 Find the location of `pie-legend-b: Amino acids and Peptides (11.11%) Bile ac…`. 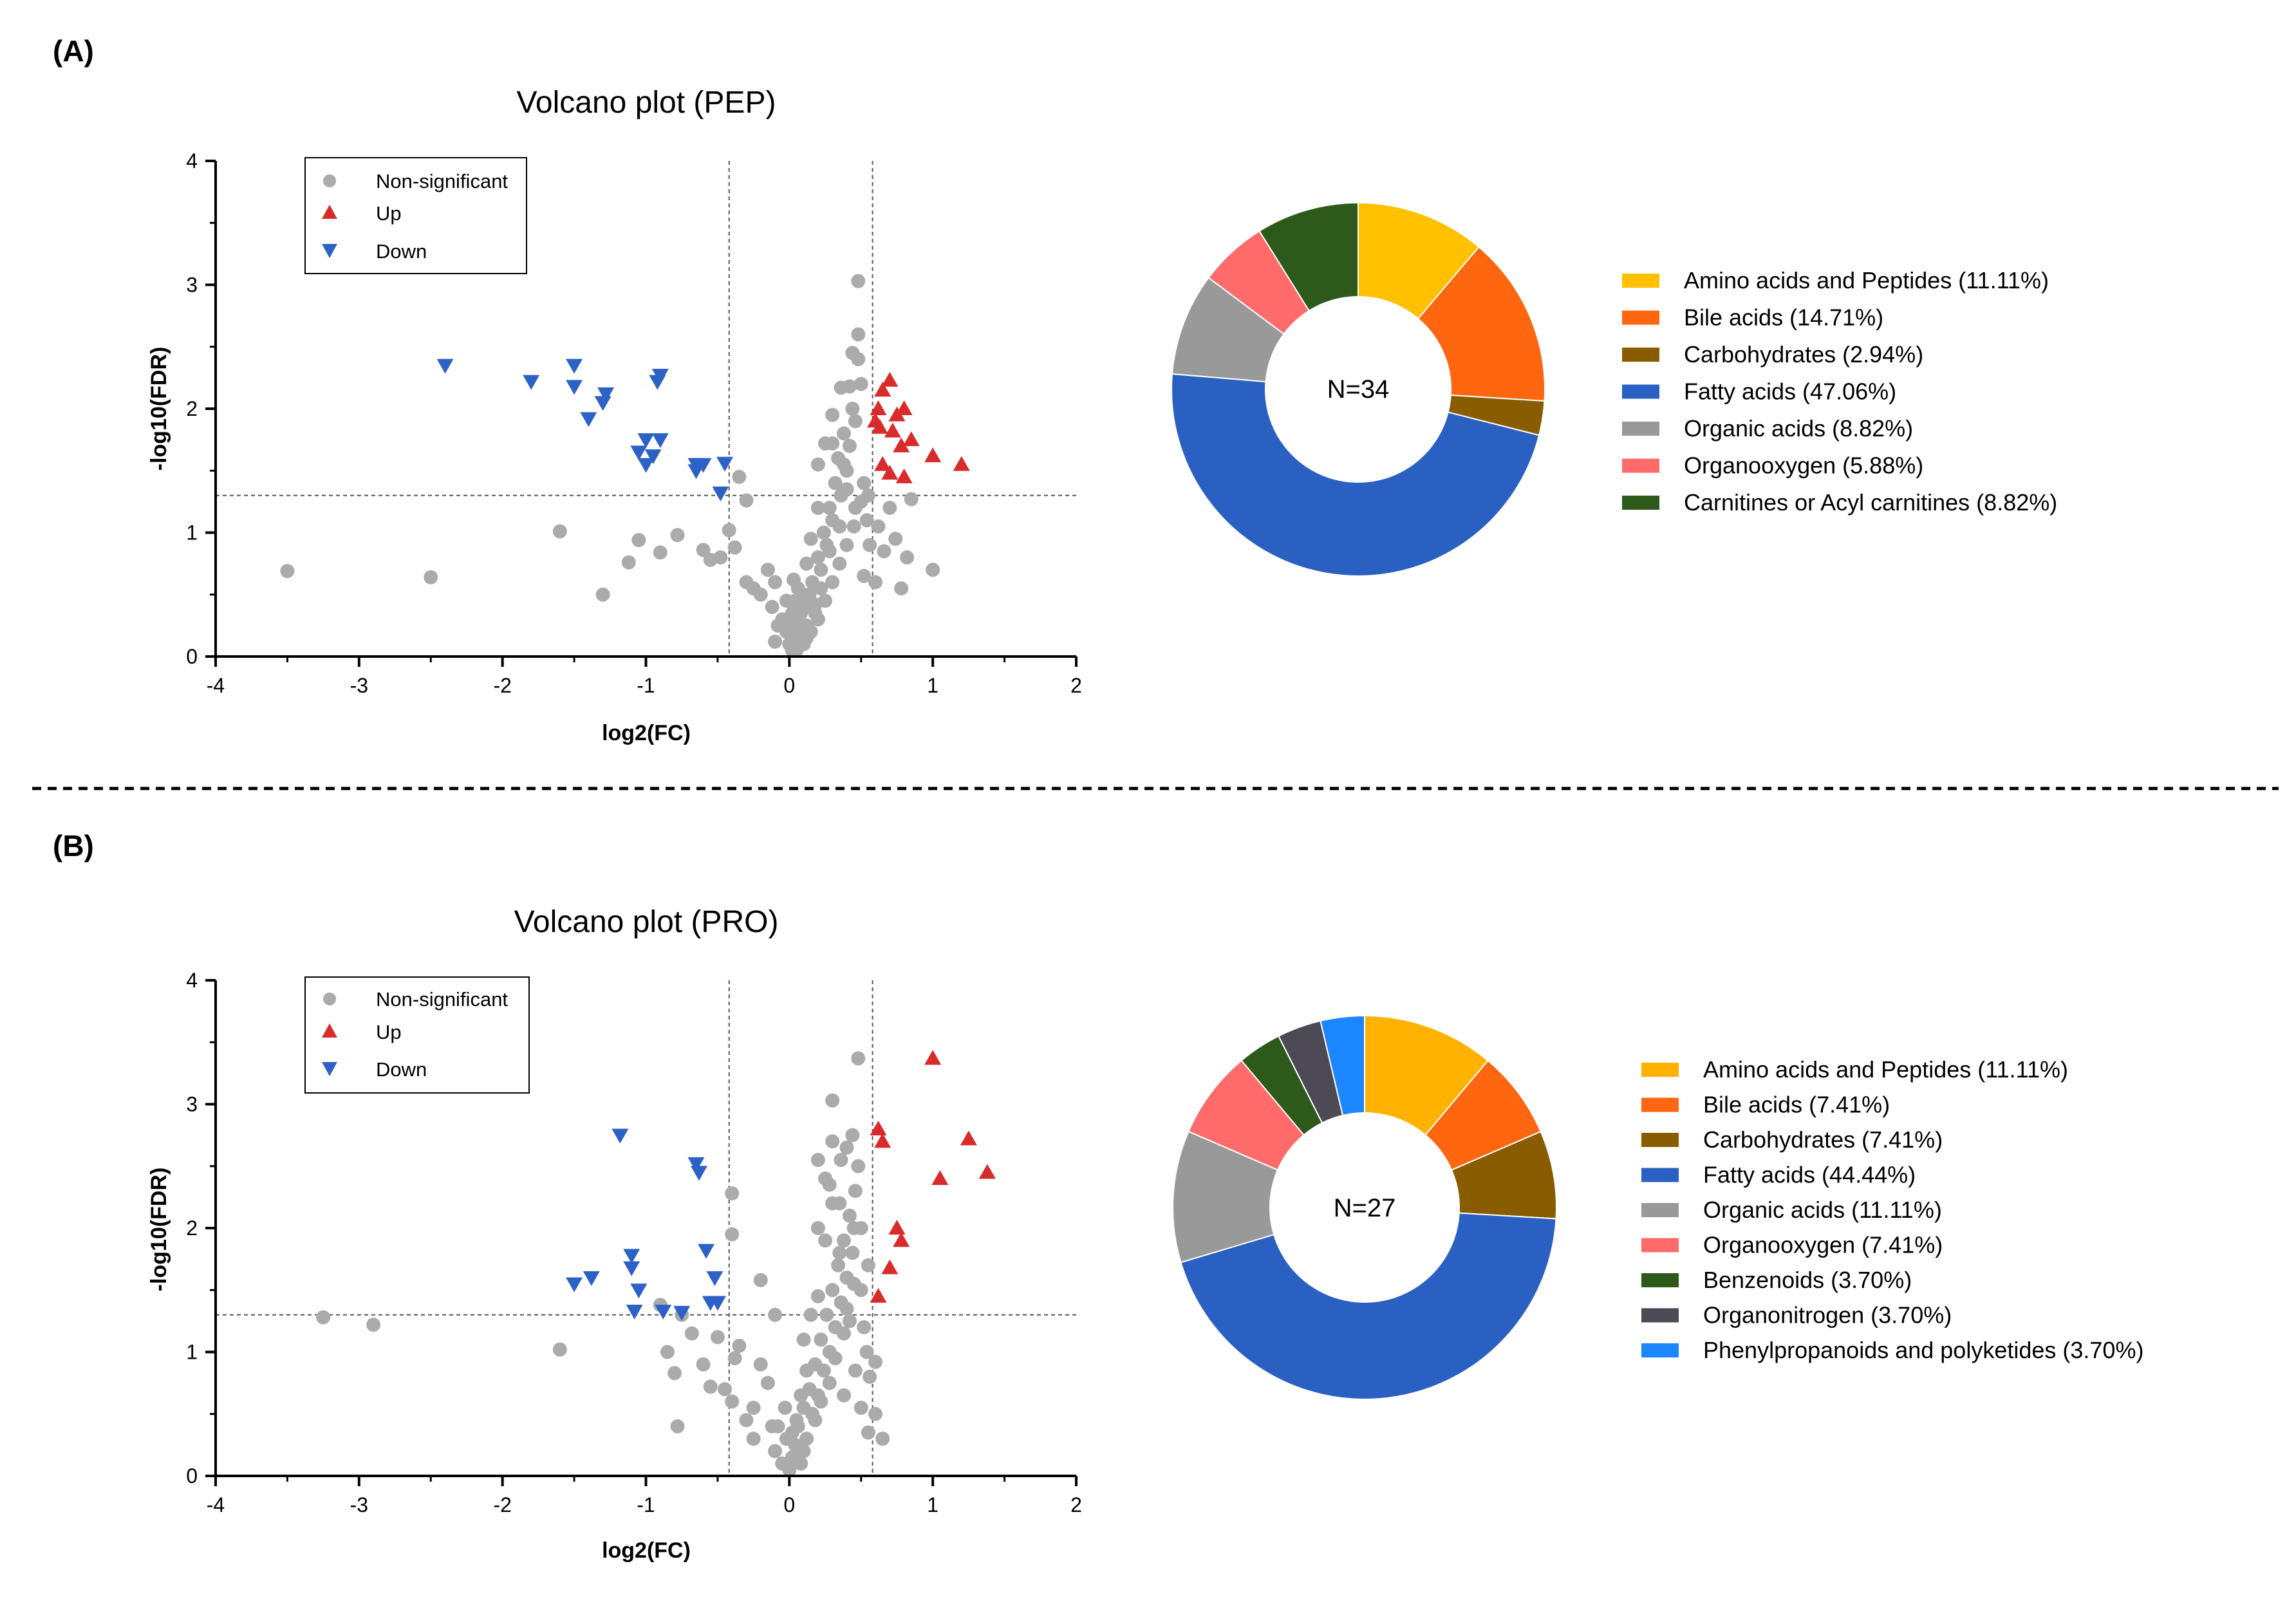

pie-legend-b: Amino acids and Peptides (11.11%) Bile ac… is located at coordinates (1892, 1210).